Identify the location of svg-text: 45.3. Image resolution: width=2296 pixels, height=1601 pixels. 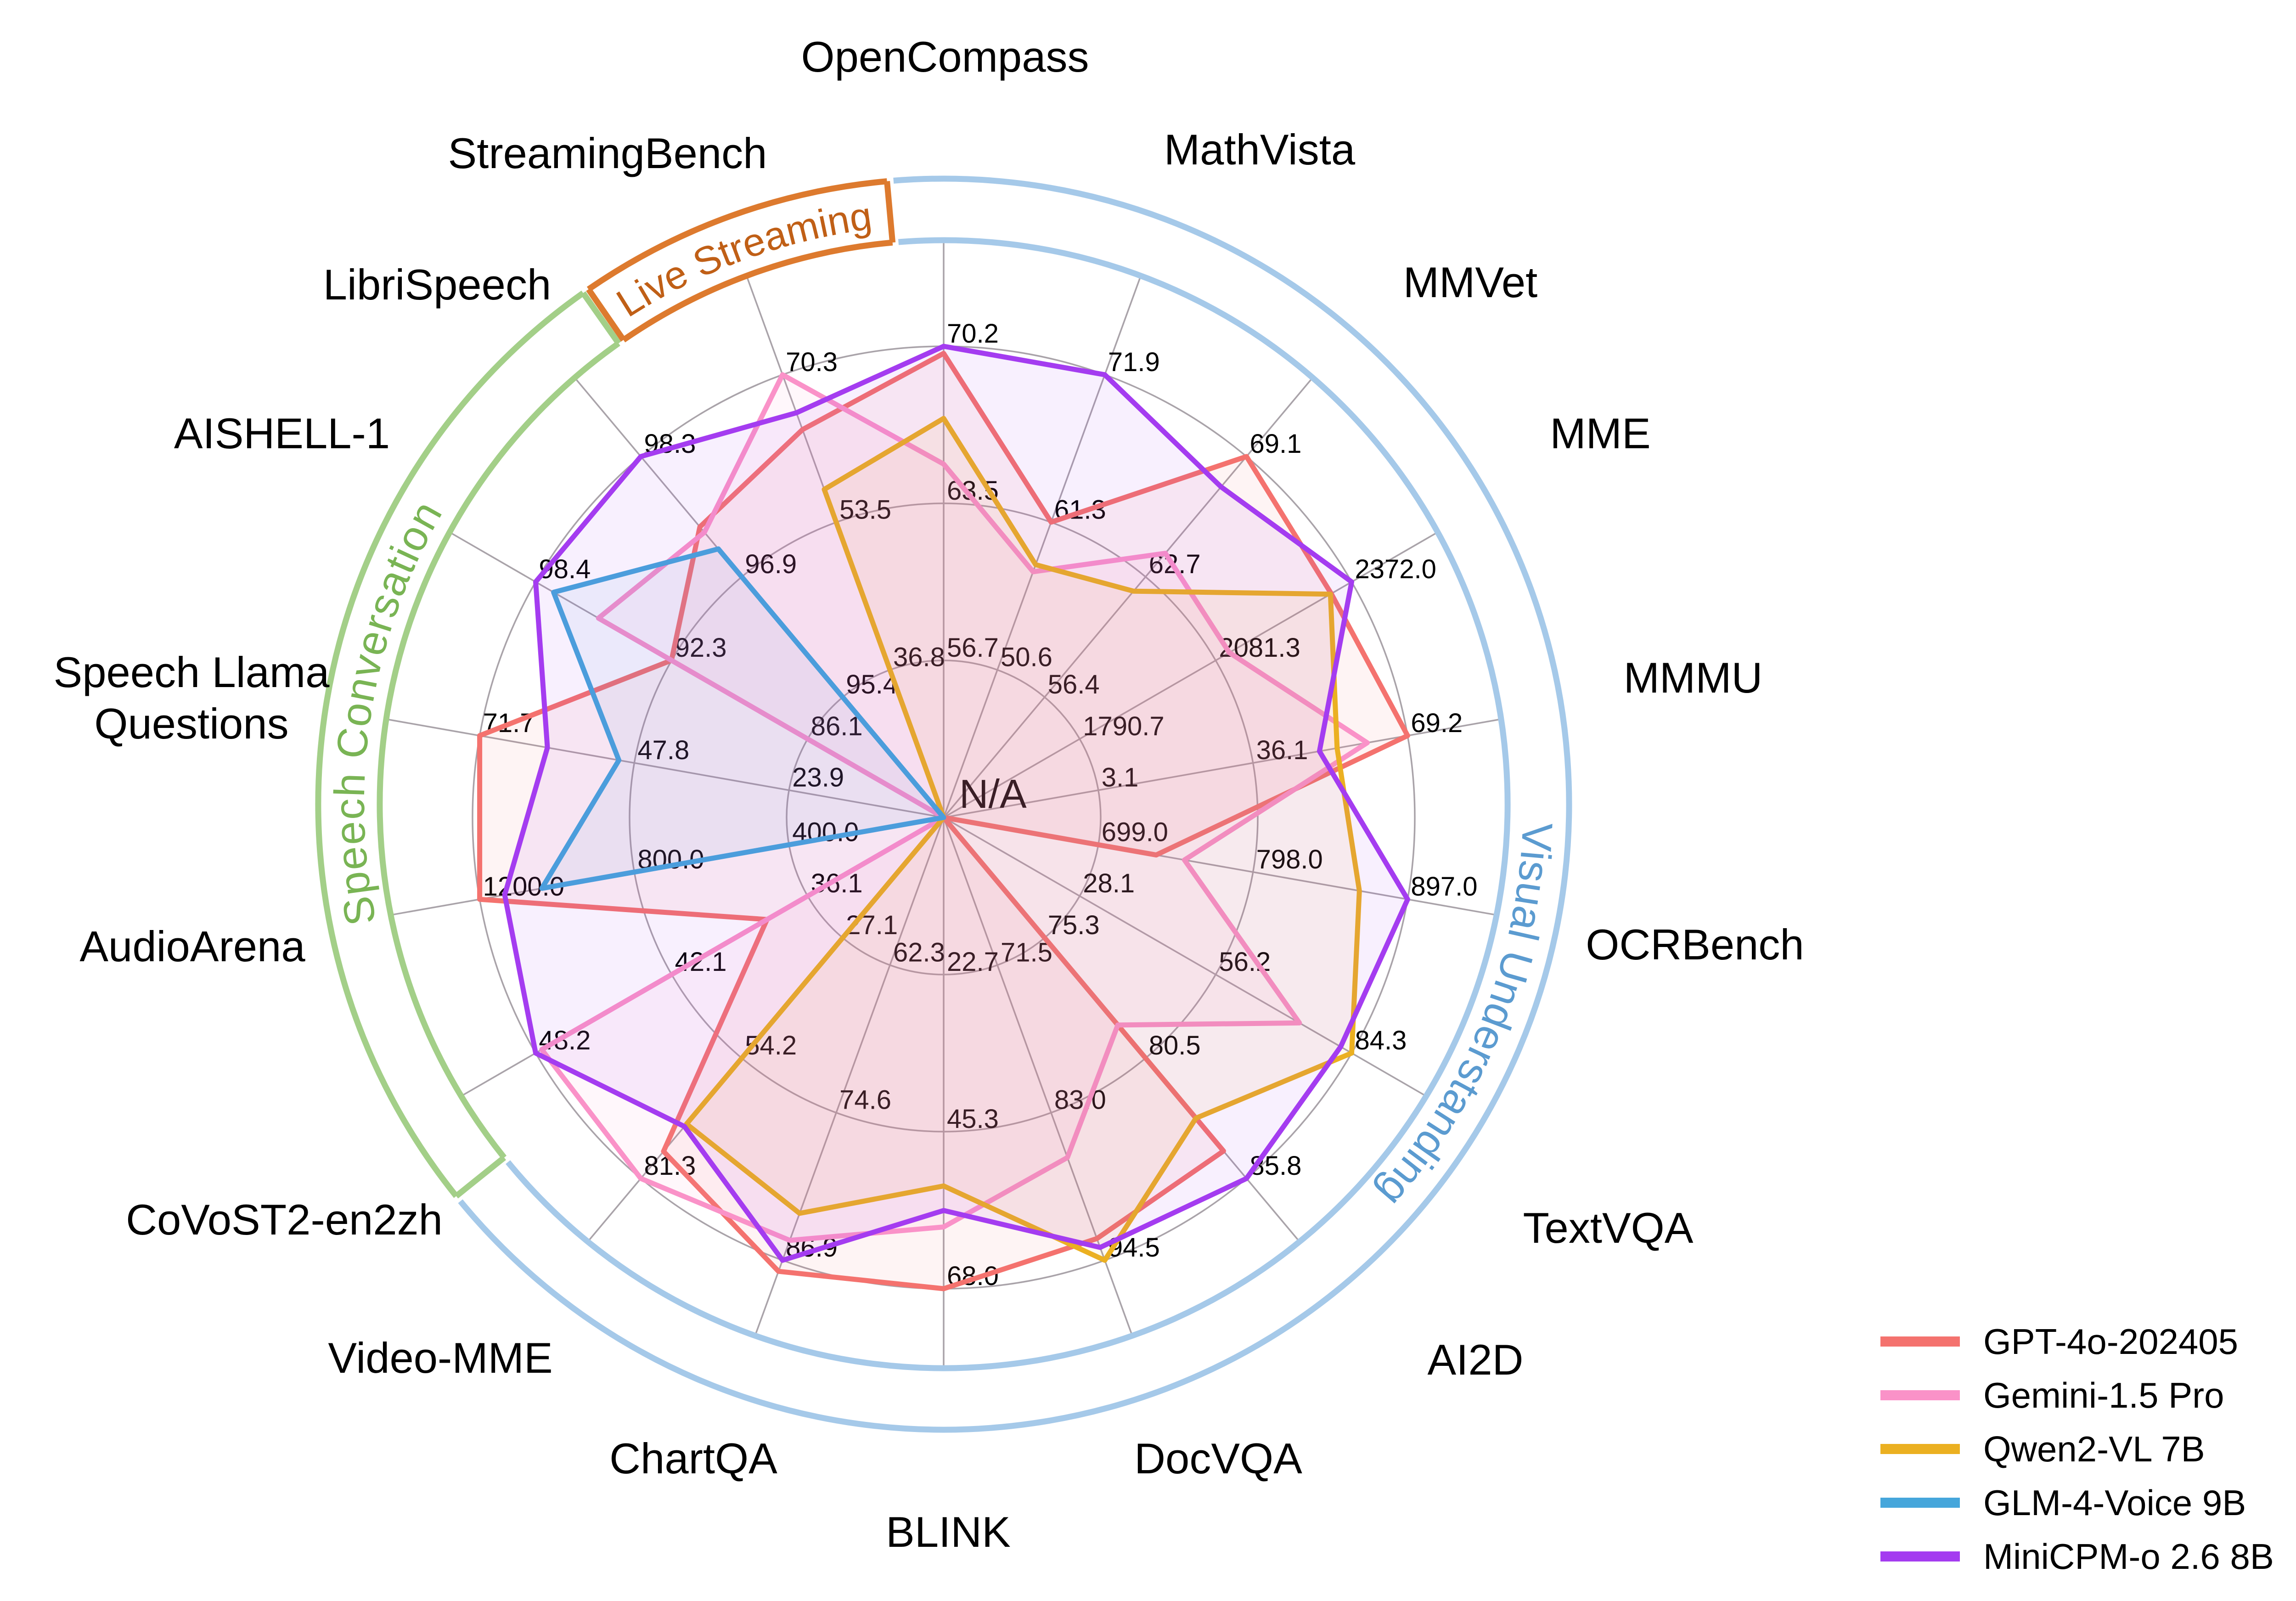
(973, 1119).